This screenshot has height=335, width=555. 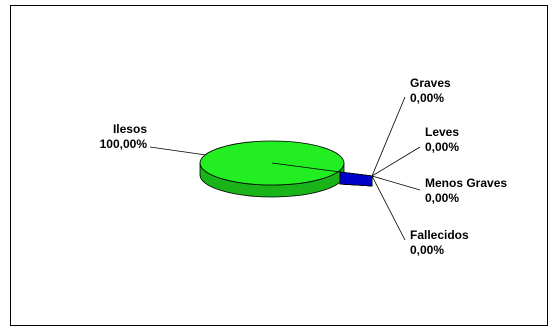 I want to click on value-label: 100,00%, so click(x=124, y=144).